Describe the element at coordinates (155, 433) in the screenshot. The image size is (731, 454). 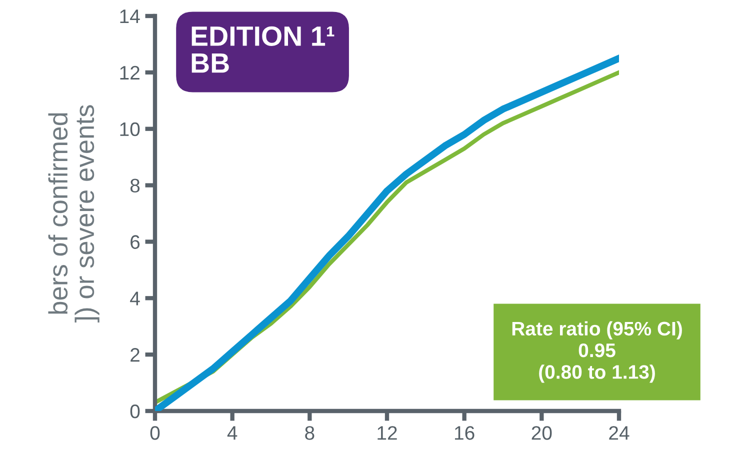
I see `x-tick-label: 0` at that location.